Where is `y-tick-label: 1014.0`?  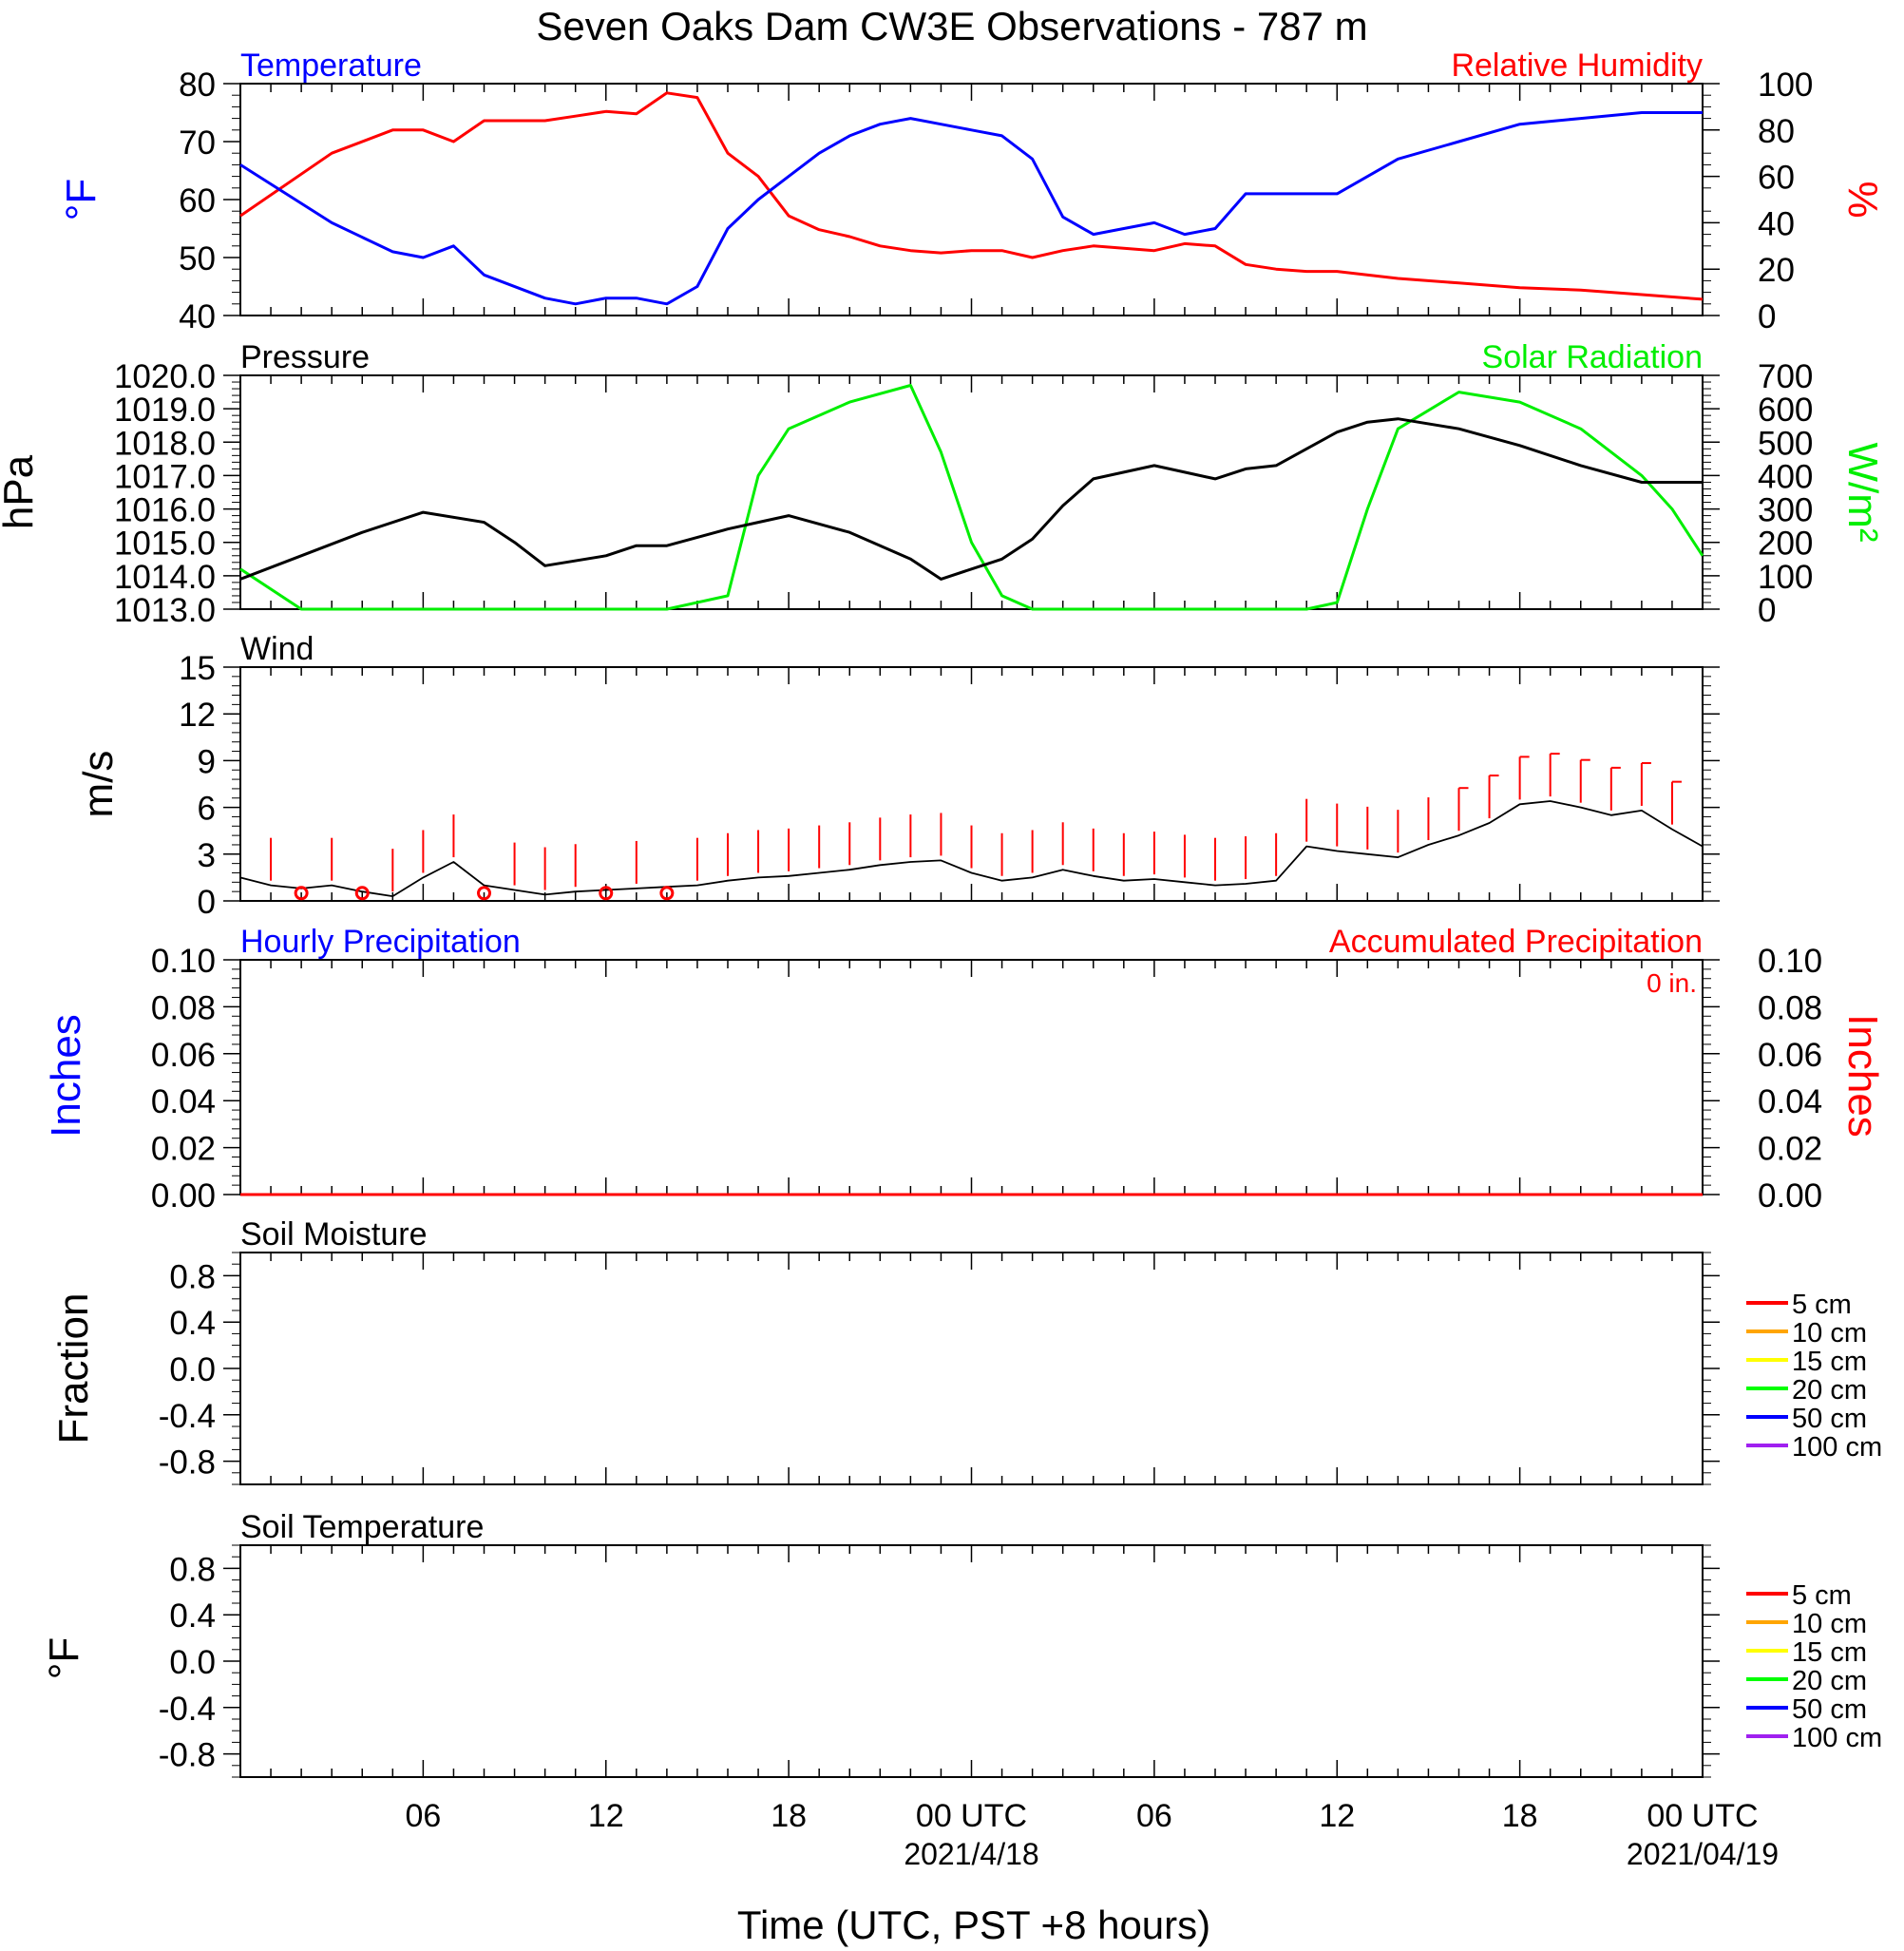
y-tick-label: 1014.0 is located at coordinates (165, 578).